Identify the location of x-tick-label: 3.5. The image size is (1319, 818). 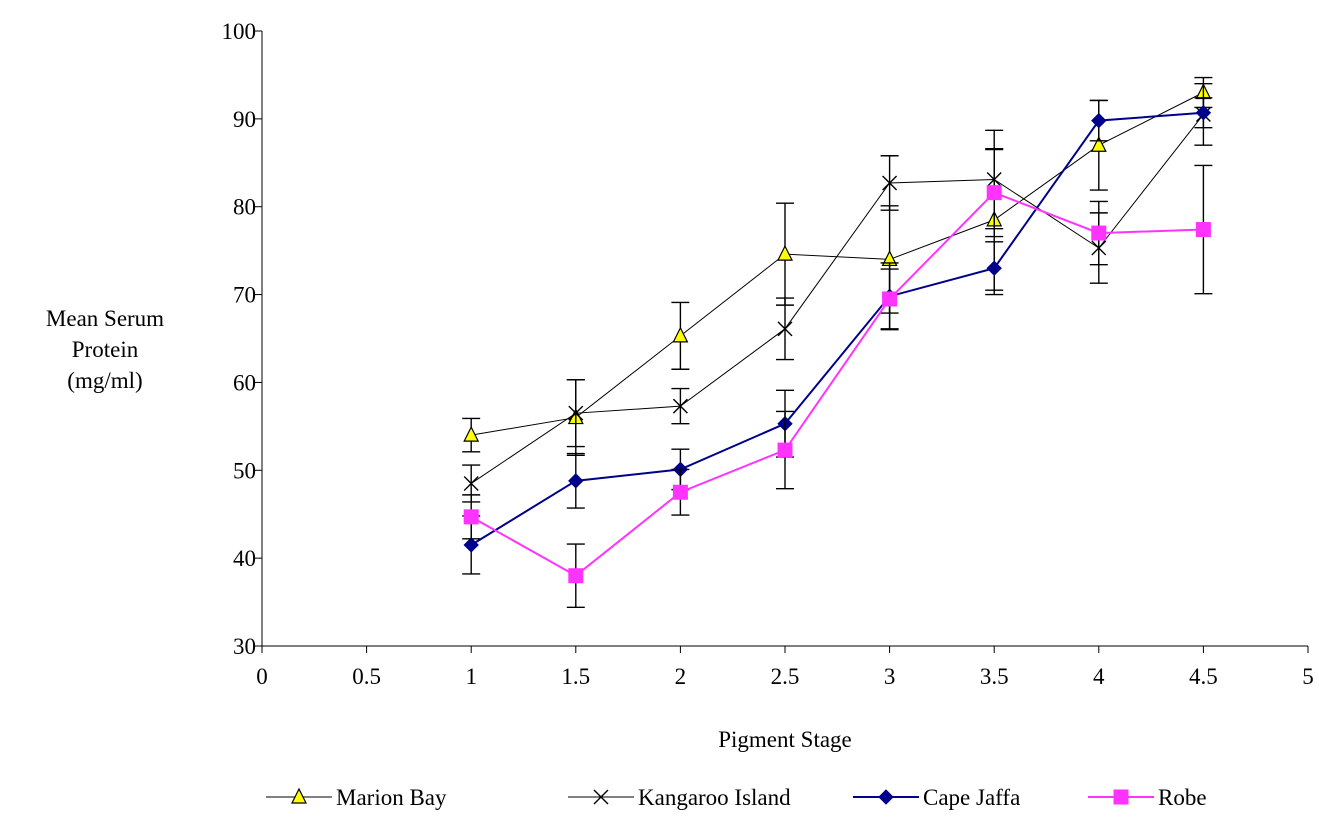
(994, 676).